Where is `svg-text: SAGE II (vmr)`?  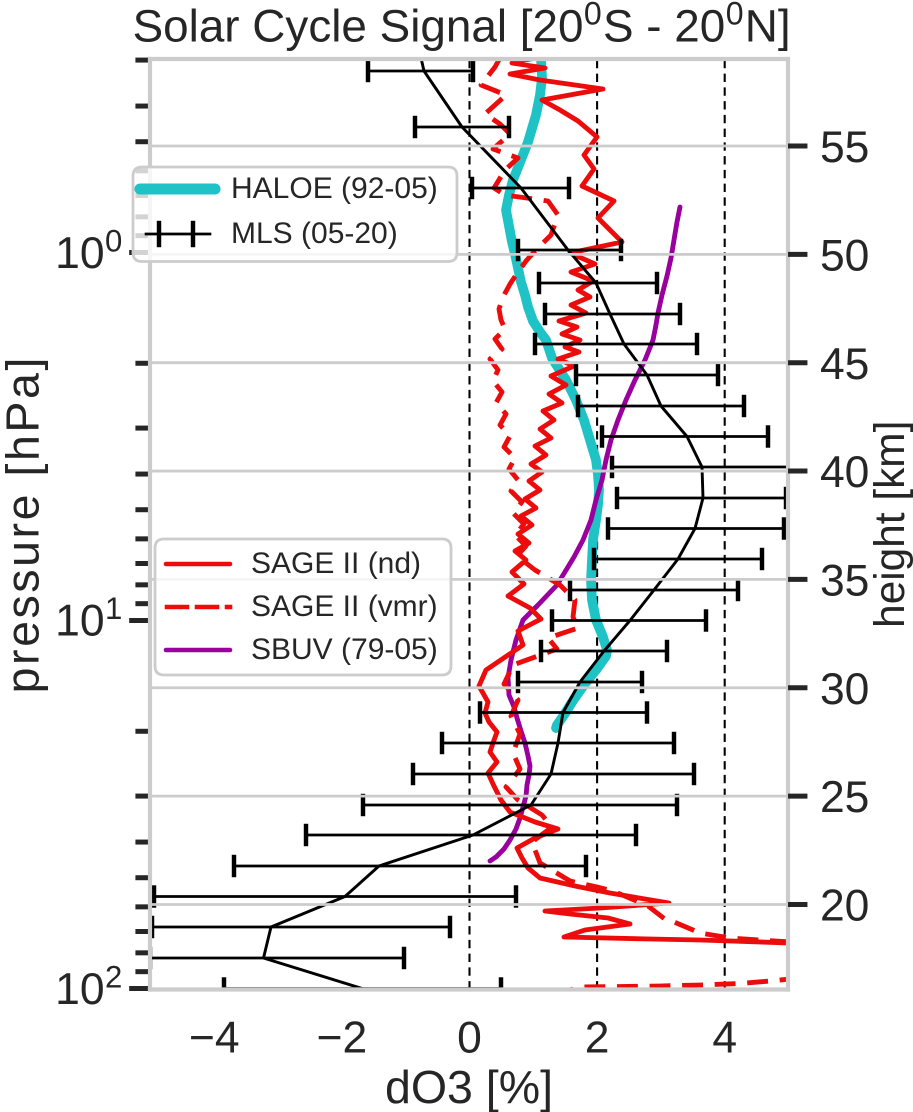
svg-text: SAGE II (vmr) is located at coordinates (344, 606).